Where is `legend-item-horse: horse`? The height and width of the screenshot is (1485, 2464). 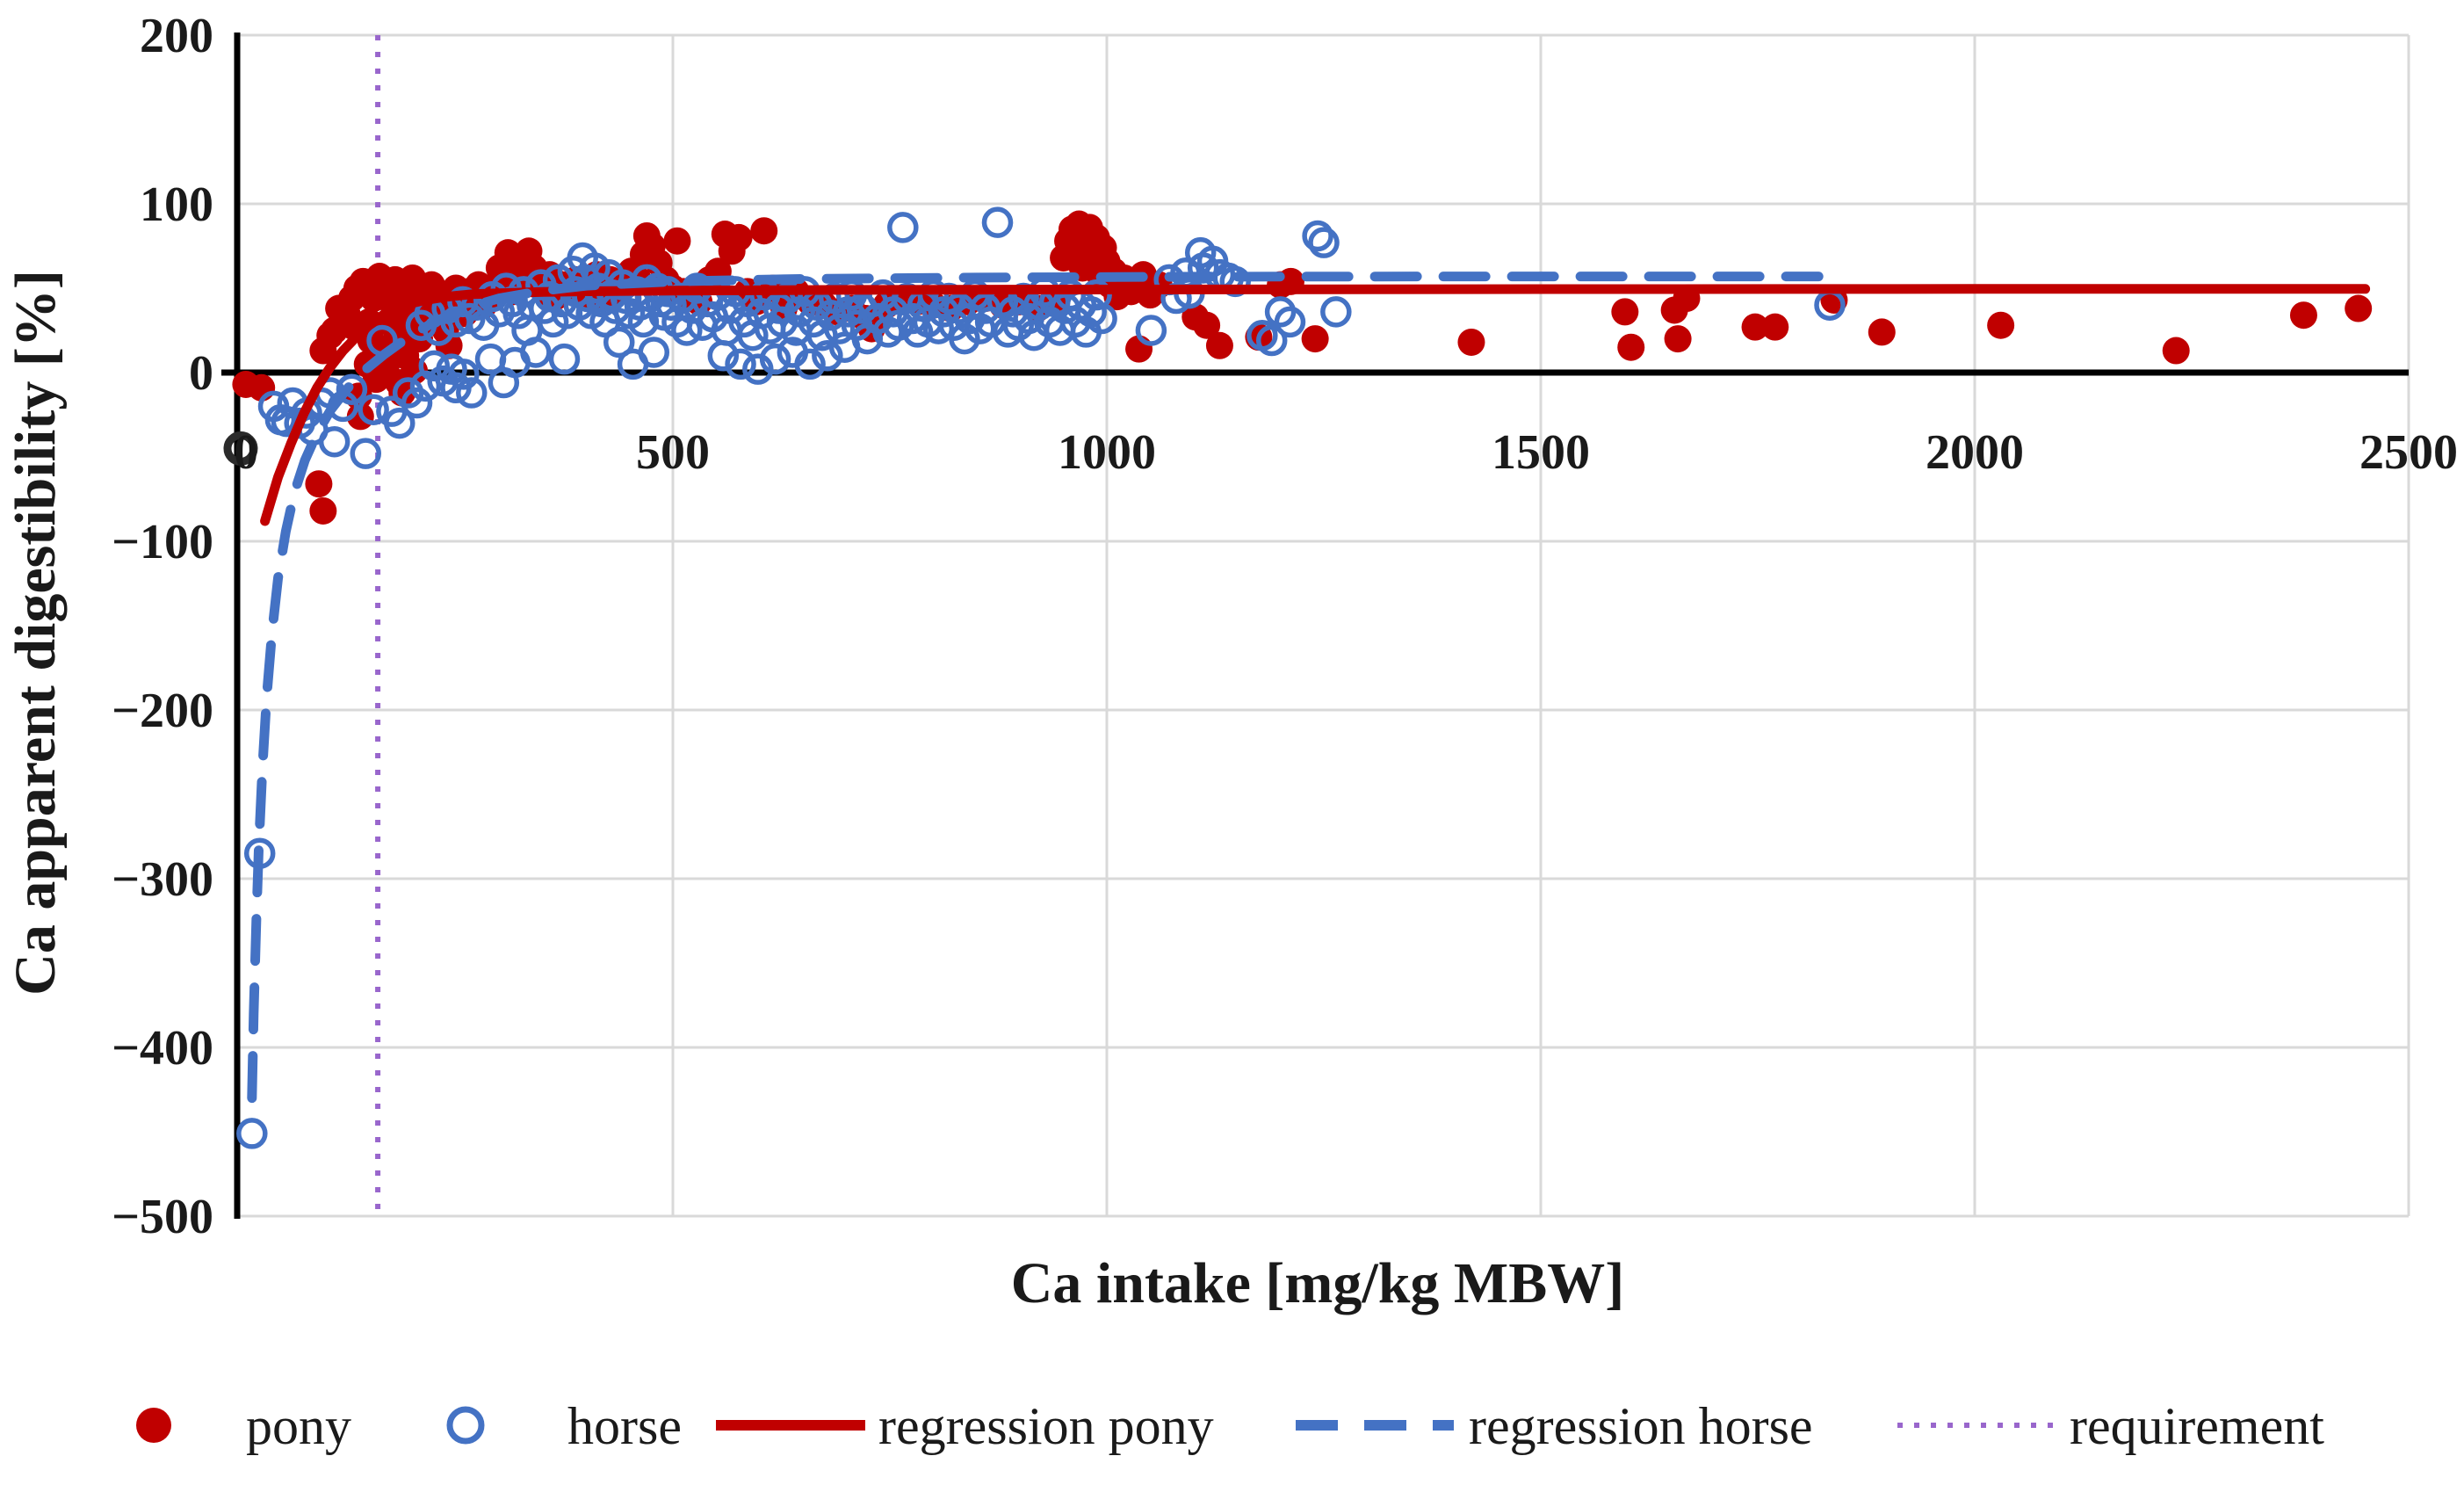 legend-item-horse: horse is located at coordinates (564, 1426).